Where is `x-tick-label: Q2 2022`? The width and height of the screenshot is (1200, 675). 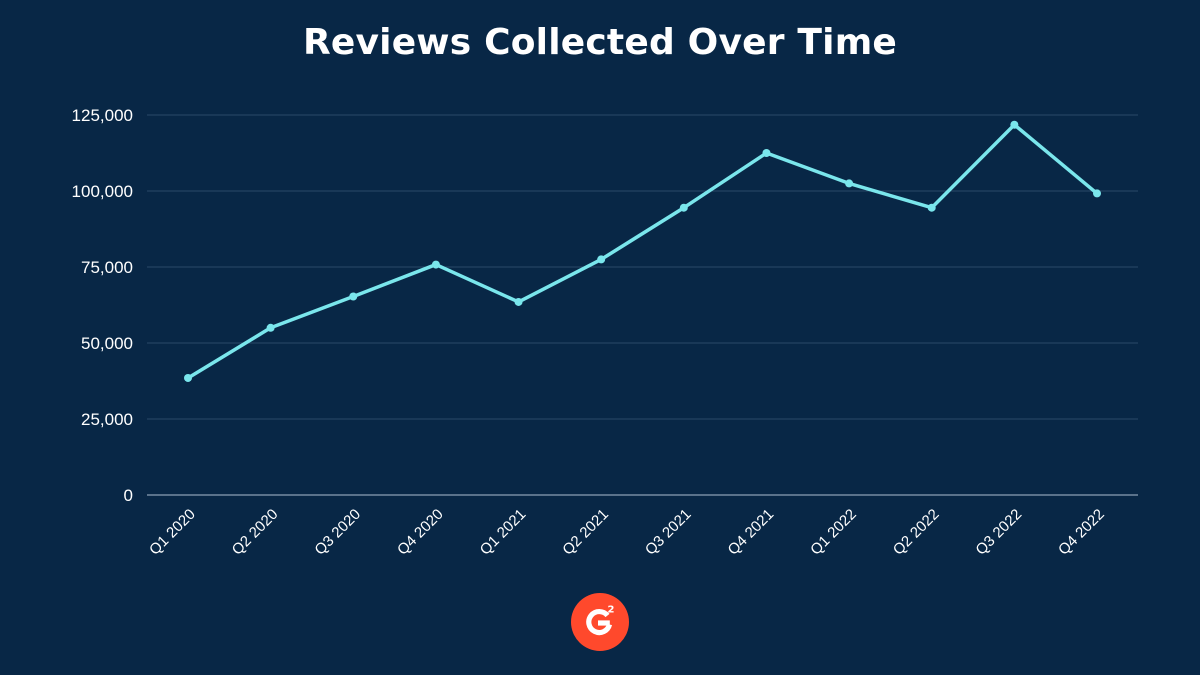
x-tick-label: Q2 2022 is located at coordinates (916, 532).